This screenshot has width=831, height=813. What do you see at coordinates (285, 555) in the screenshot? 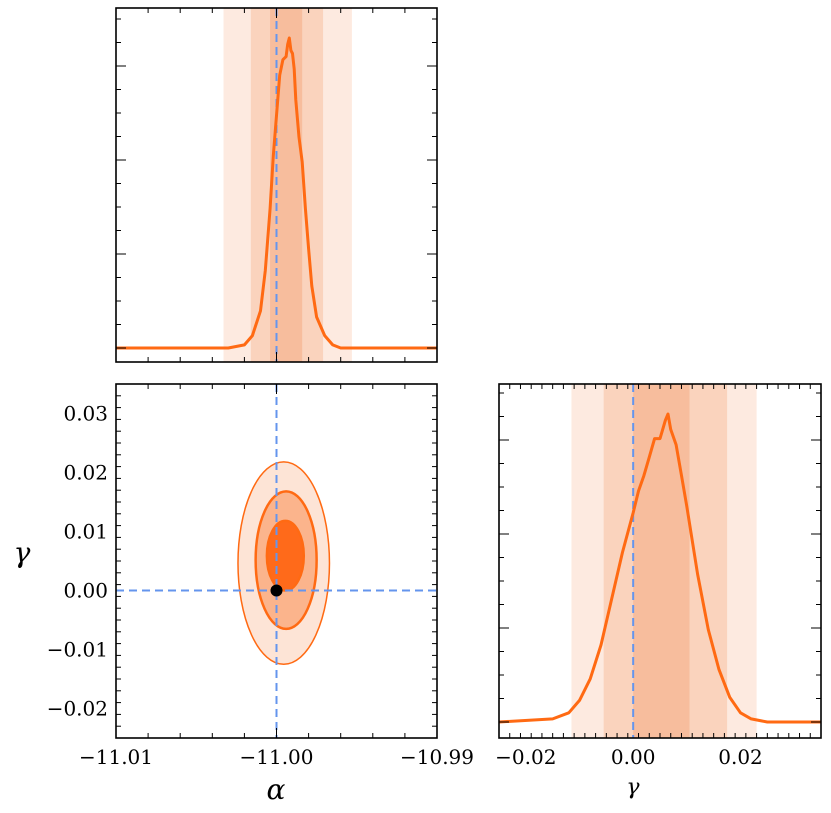
I see `contour-1sigma` at bounding box center [285, 555].